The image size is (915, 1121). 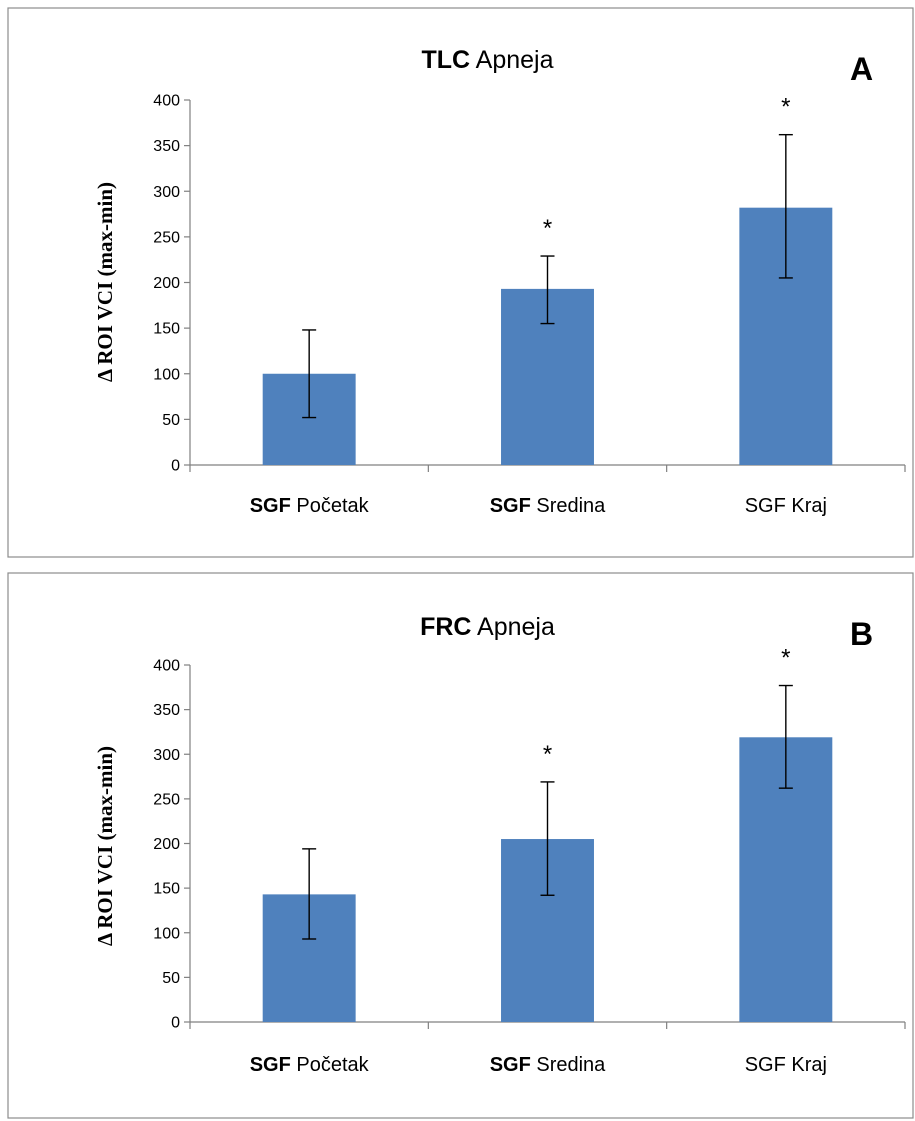 I want to click on chart-title-bold-part: TLC, so click(x=445, y=60).